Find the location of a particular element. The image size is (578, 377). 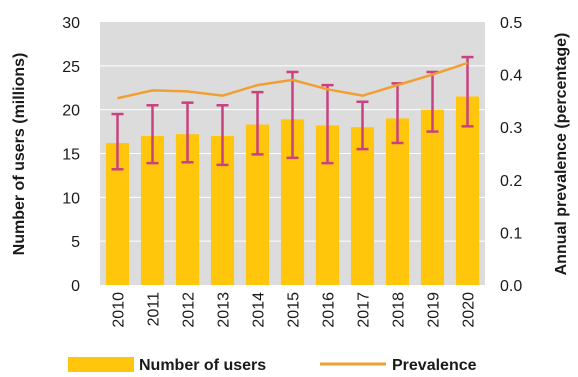

prevalence-line-path is located at coordinates (292, 80).